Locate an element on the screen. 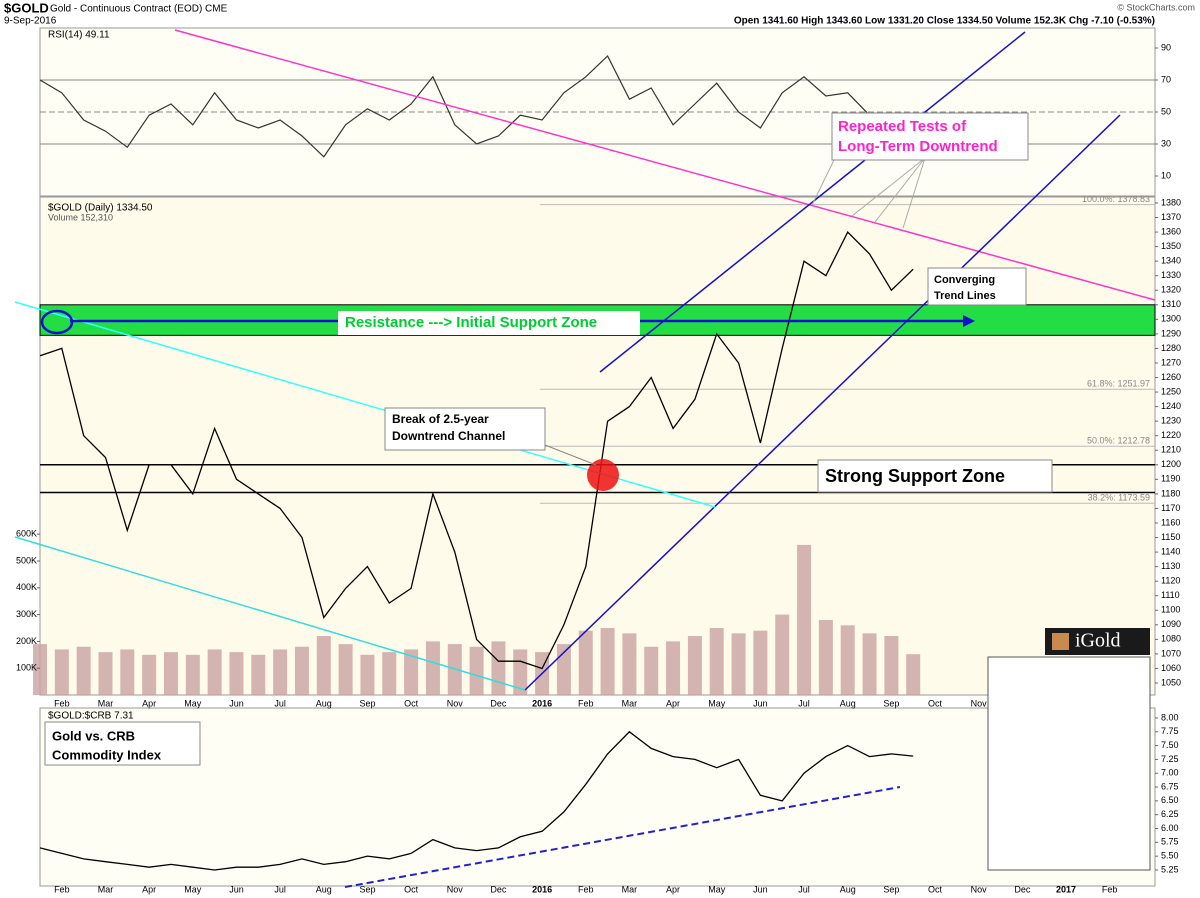 The width and height of the screenshot is (1200, 898). y-tick-label: 7.25 is located at coordinates (1170, 759).